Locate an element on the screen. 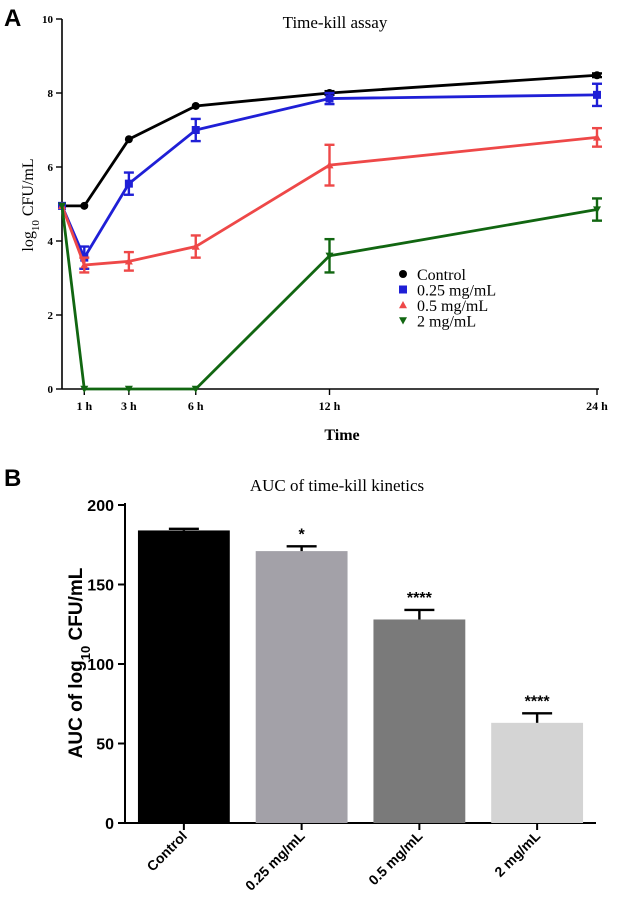 Image resolution: width=624 pixels, height=916 pixels. panel-a-title: Time-kill assay is located at coordinates (335, 22).